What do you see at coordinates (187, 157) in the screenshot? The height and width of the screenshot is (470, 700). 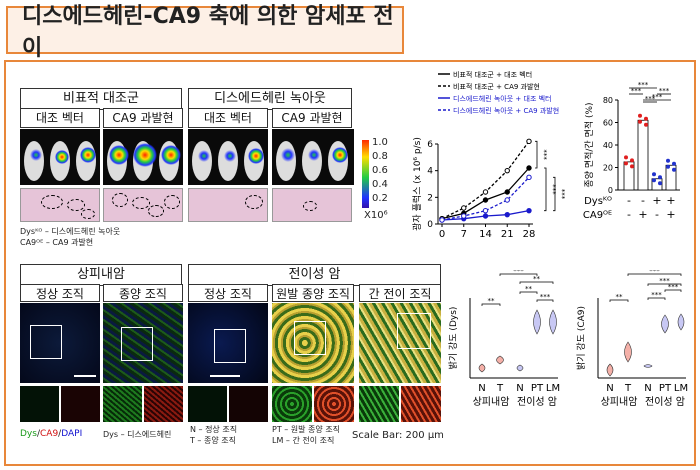 I see `mouse-imaging-panels` at bounding box center [187, 157].